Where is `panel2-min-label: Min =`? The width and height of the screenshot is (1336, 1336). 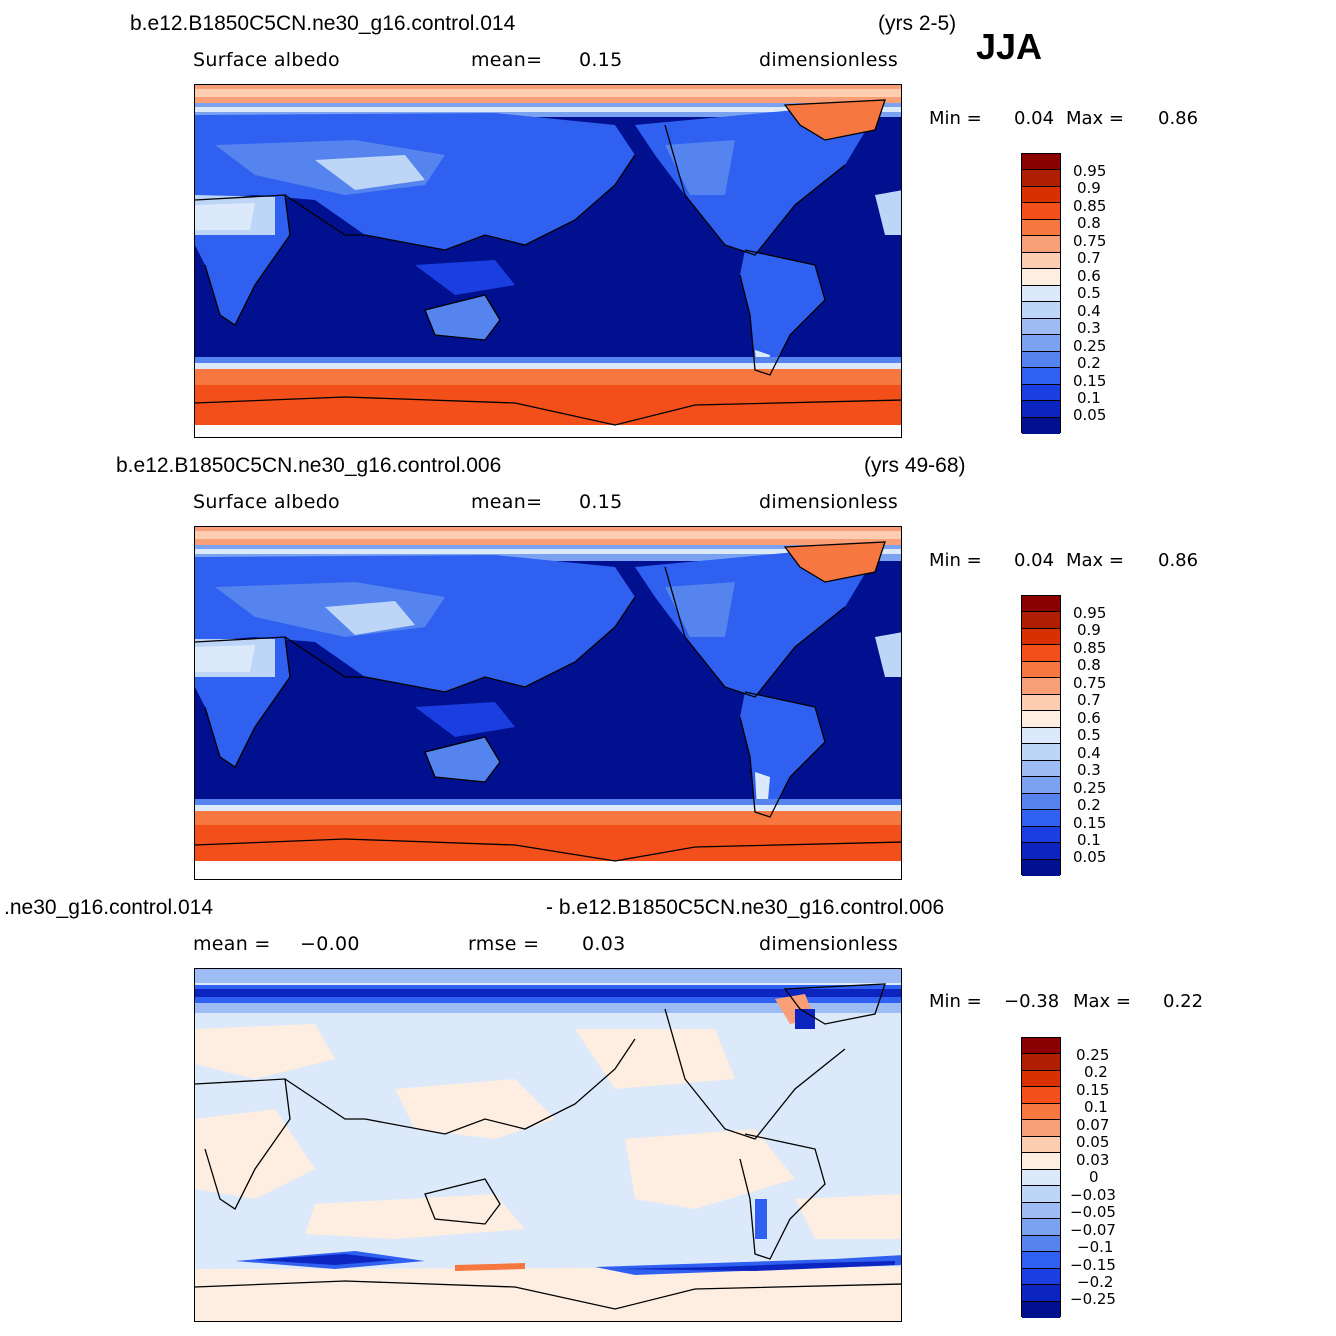 panel2-min-label: Min = is located at coordinates (955, 560).